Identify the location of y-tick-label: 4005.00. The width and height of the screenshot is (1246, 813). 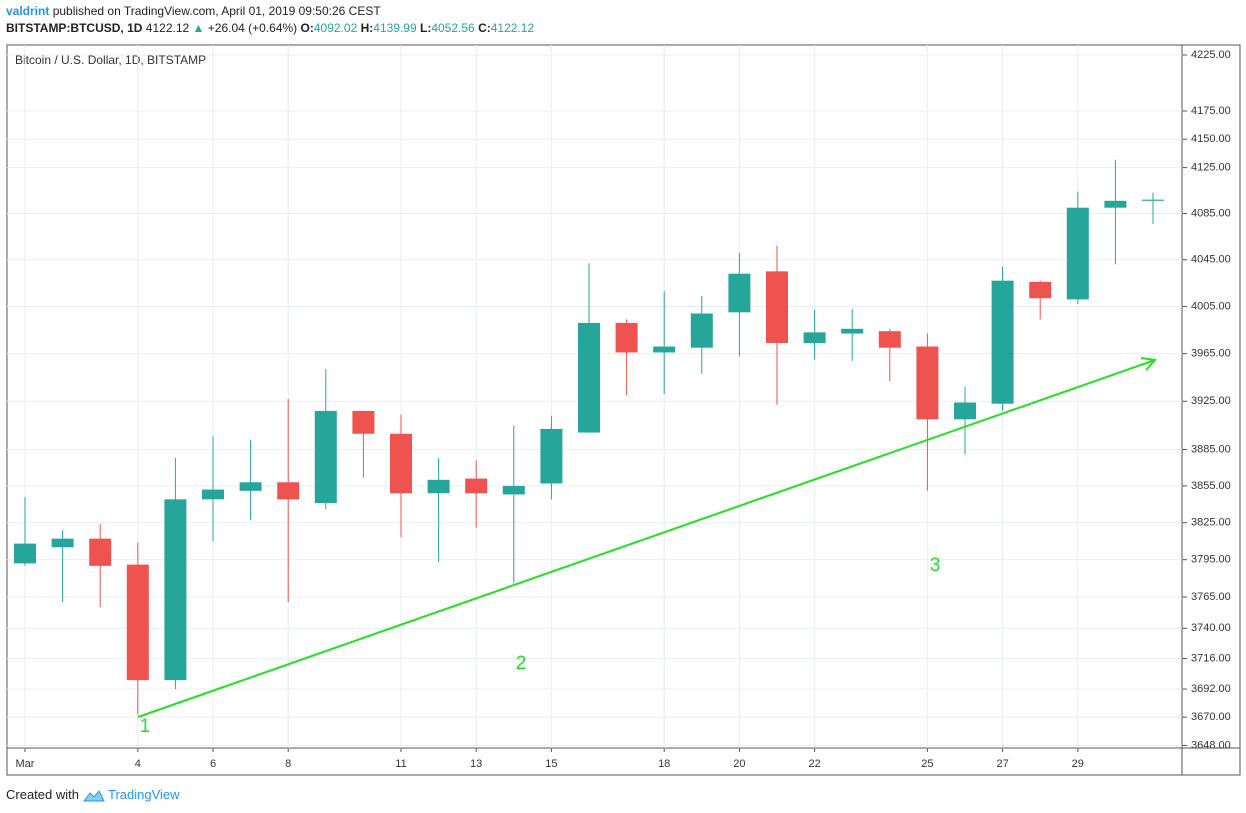
(1211, 306).